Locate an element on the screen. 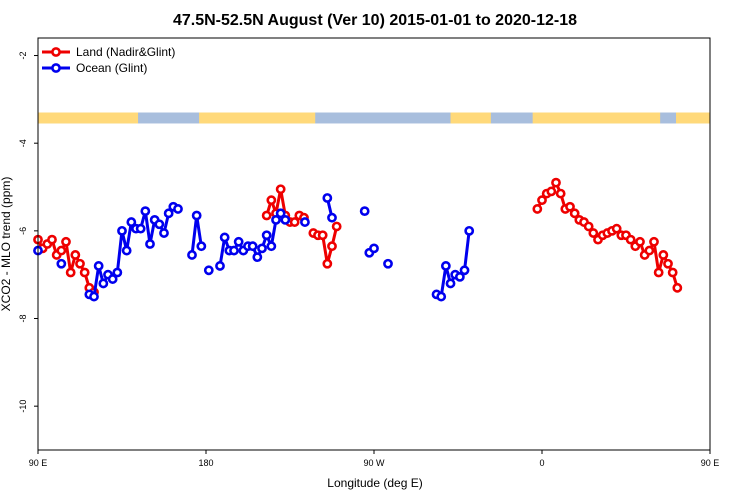  y-axis-label: XCO2 - MLO trend (ppm) is located at coordinates (6, 244).